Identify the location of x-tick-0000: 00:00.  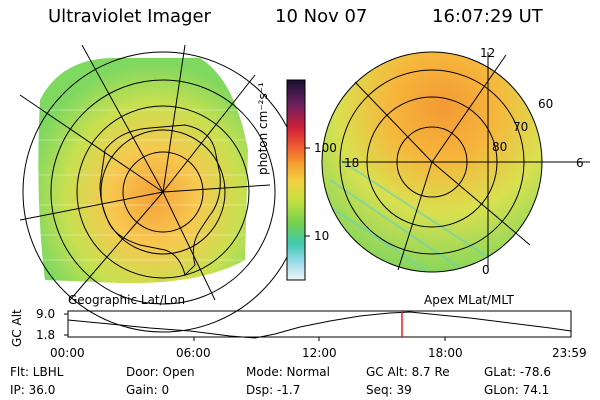
(67, 353).